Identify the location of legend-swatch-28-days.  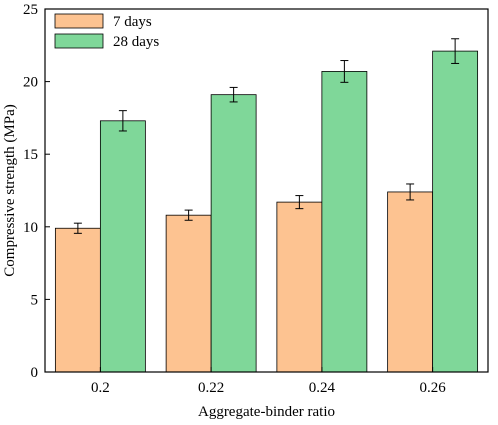
(79, 41).